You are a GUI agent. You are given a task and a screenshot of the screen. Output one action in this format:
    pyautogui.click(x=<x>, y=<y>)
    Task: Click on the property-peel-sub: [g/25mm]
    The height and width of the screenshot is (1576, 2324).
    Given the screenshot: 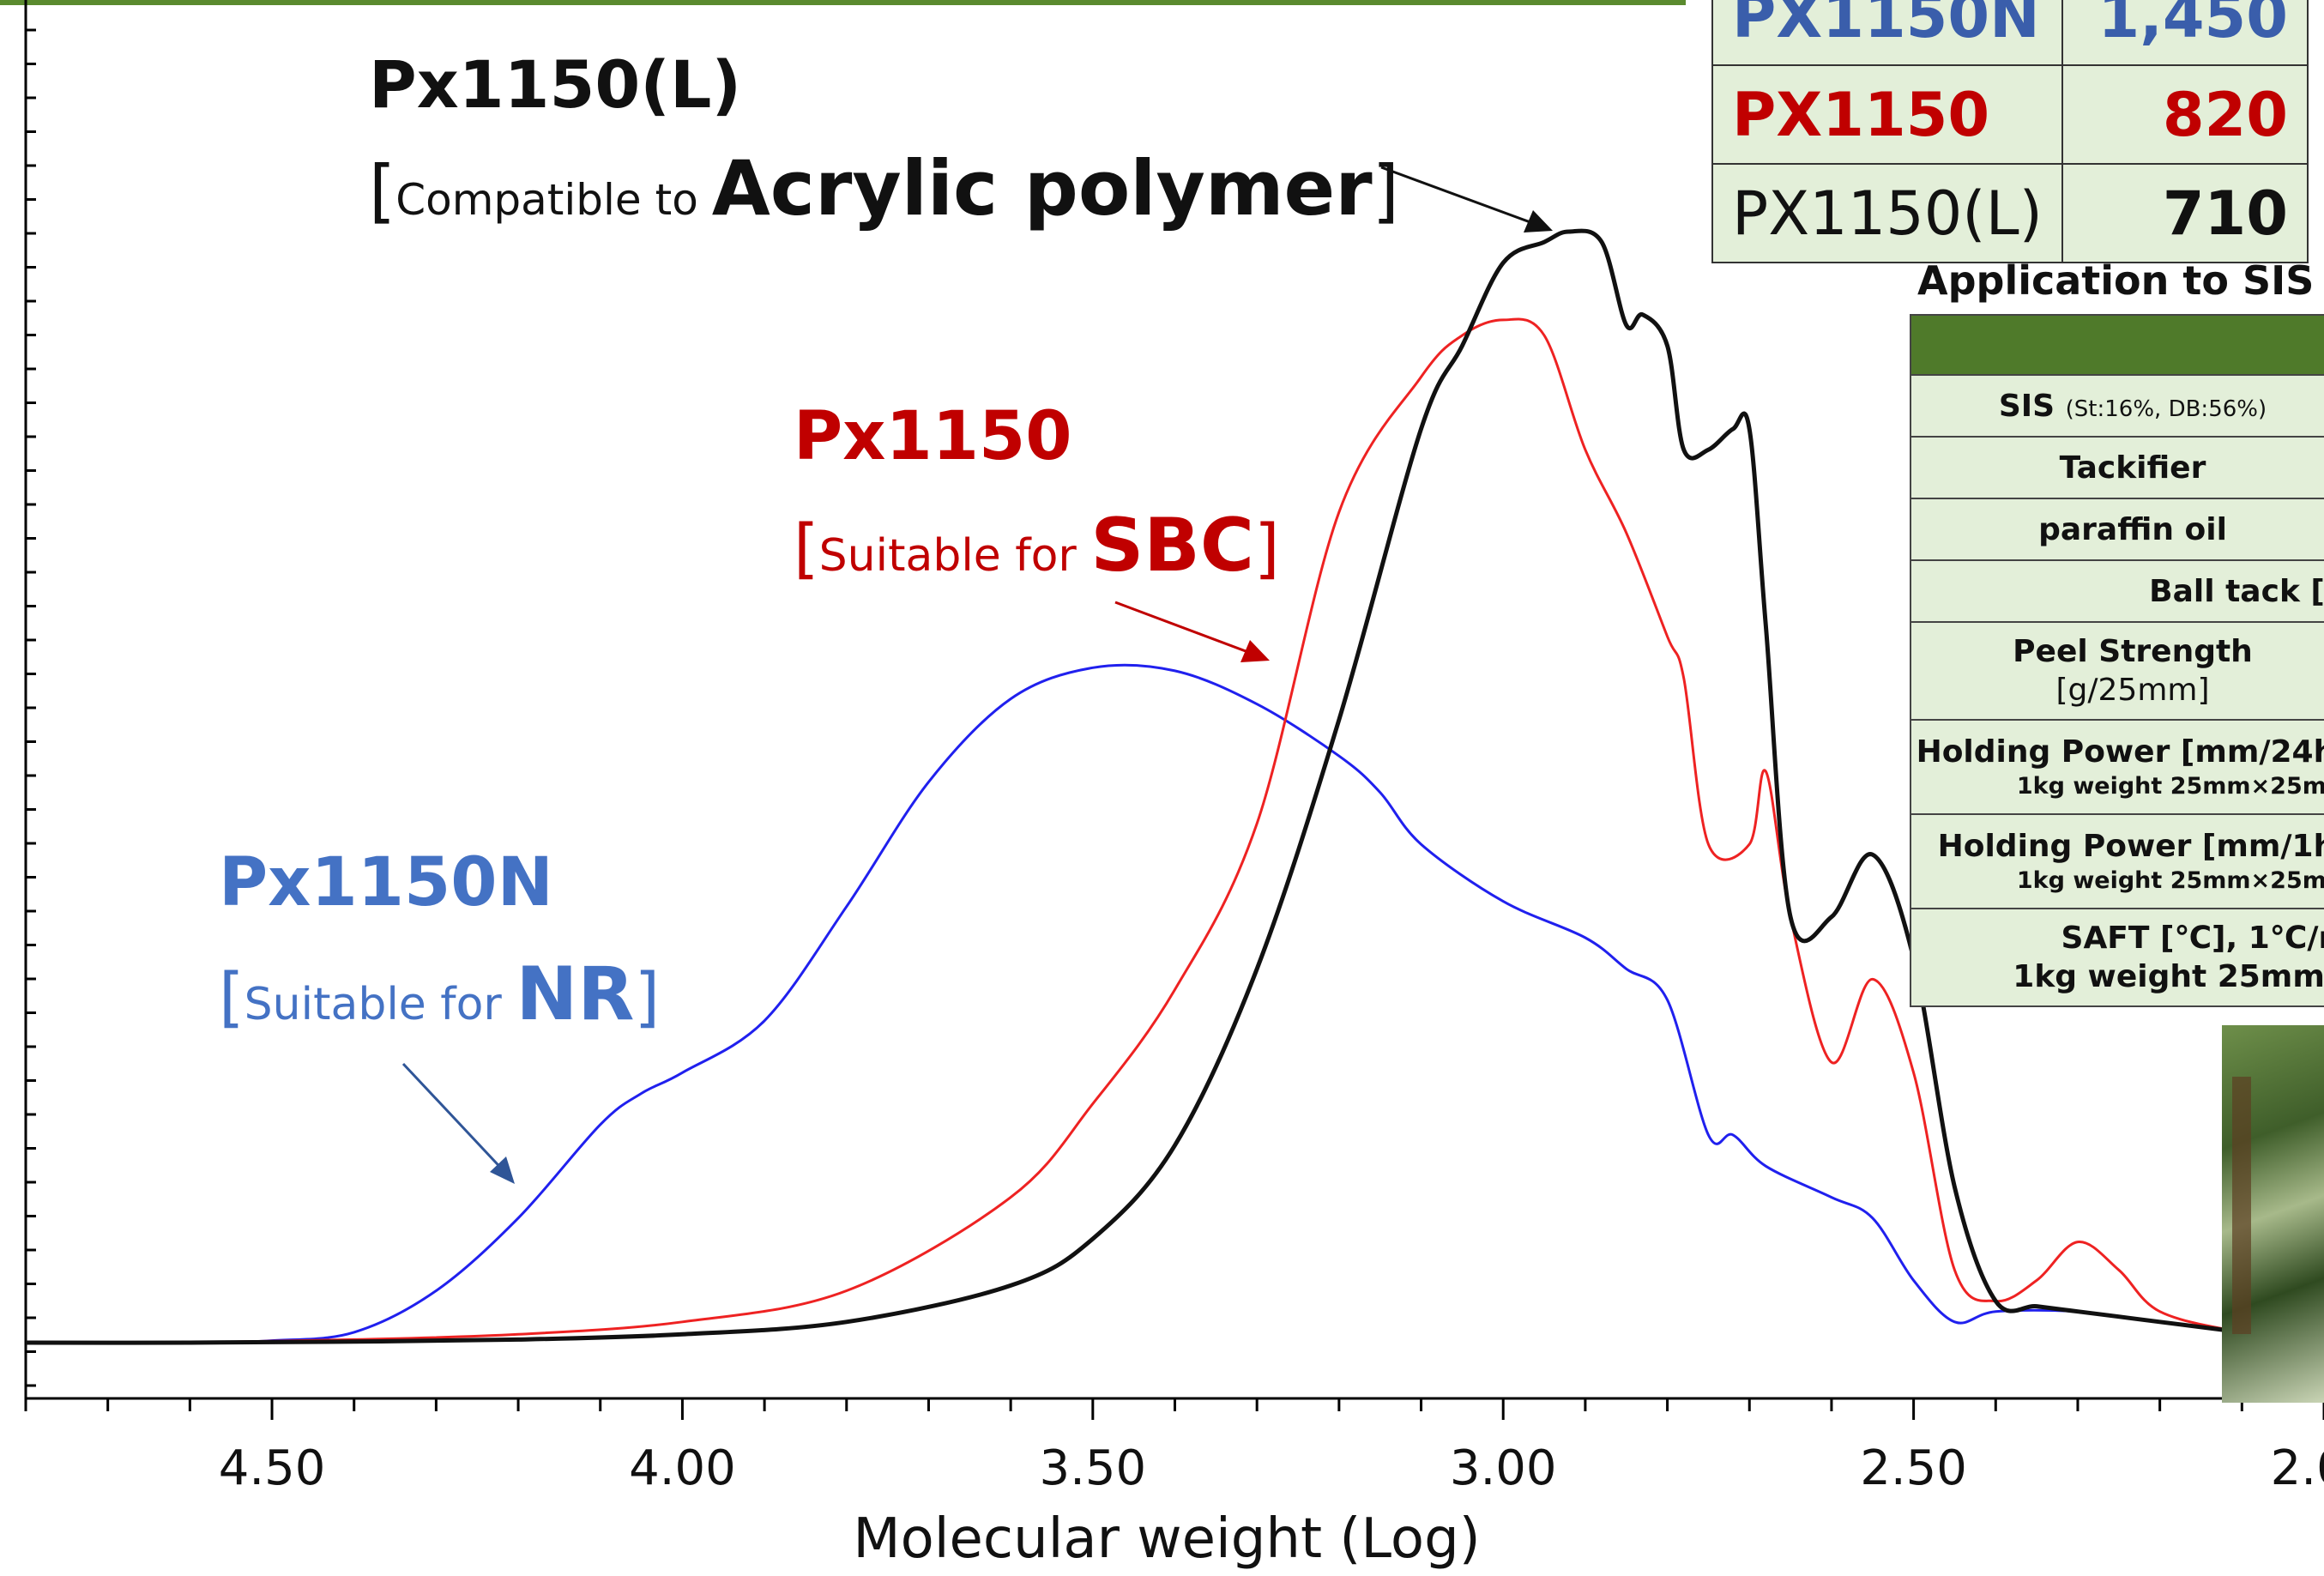 What is the action you would take?
    pyautogui.click(x=2133, y=690)
    